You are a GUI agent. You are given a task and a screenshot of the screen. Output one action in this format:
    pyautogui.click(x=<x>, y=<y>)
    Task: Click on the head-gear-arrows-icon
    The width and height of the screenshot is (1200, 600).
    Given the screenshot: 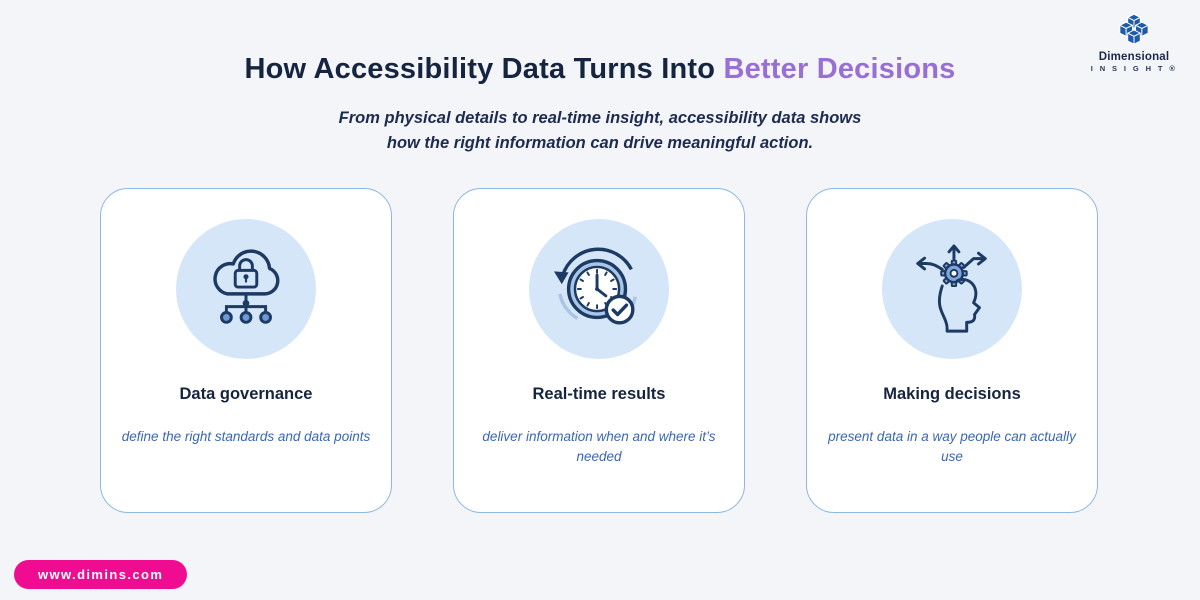 What is the action you would take?
    pyautogui.click(x=951, y=288)
    